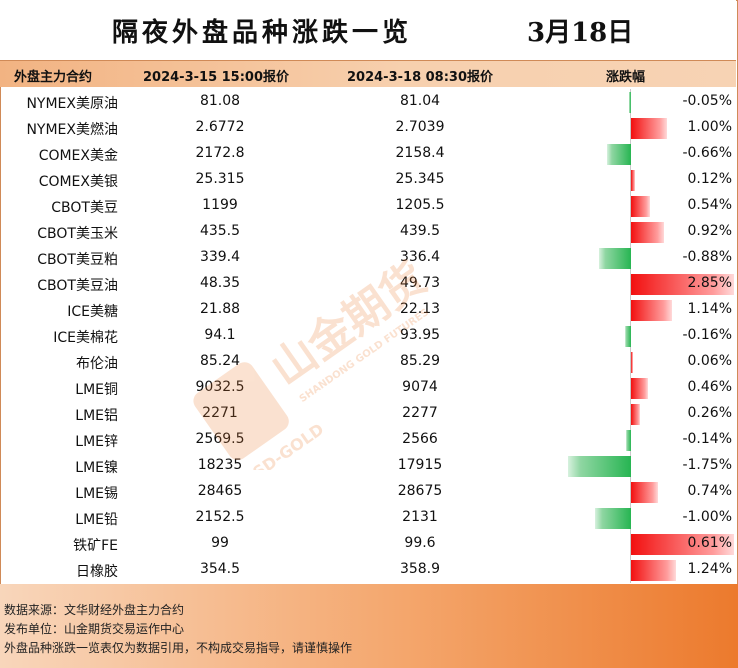  Describe the element at coordinates (420, 257) in the screenshot. I see `price-after: 336.4` at that location.